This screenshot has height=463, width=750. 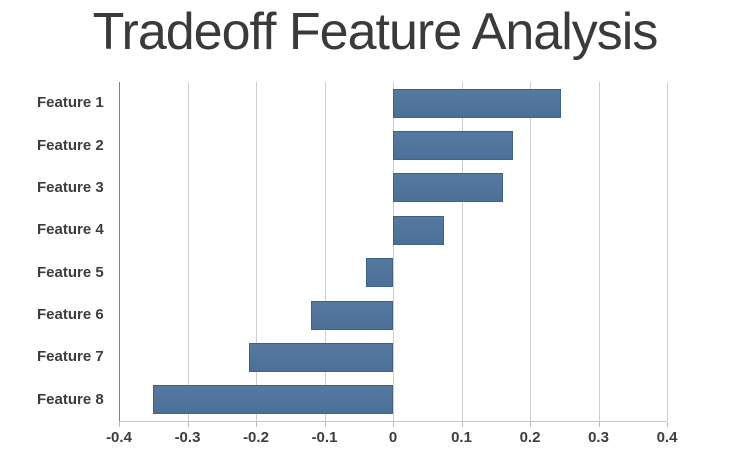 I want to click on x-tick-label: 0.2, so click(x=530, y=437).